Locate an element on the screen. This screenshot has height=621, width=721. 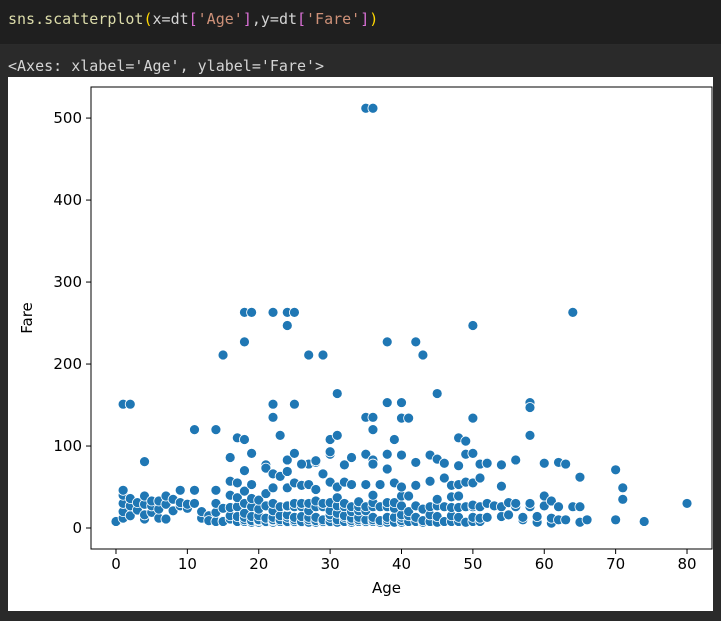
code-arg2-name: y= is located at coordinates (269, 19).